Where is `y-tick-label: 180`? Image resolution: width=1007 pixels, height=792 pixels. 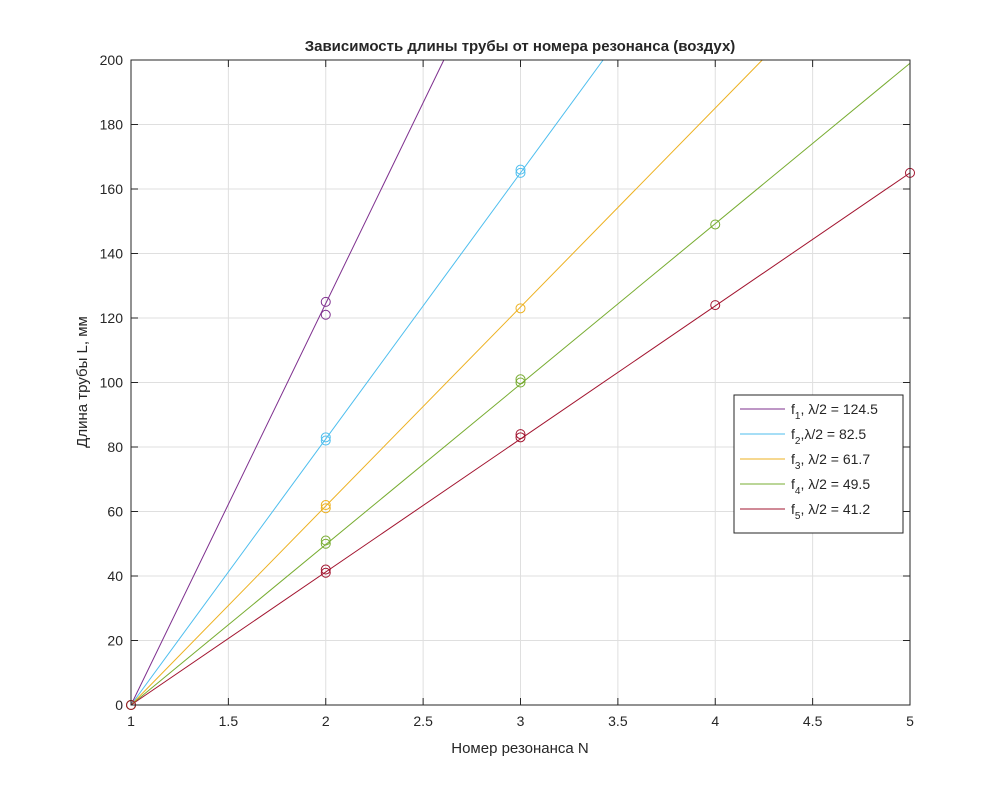
y-tick-label: 180 is located at coordinates (112, 125).